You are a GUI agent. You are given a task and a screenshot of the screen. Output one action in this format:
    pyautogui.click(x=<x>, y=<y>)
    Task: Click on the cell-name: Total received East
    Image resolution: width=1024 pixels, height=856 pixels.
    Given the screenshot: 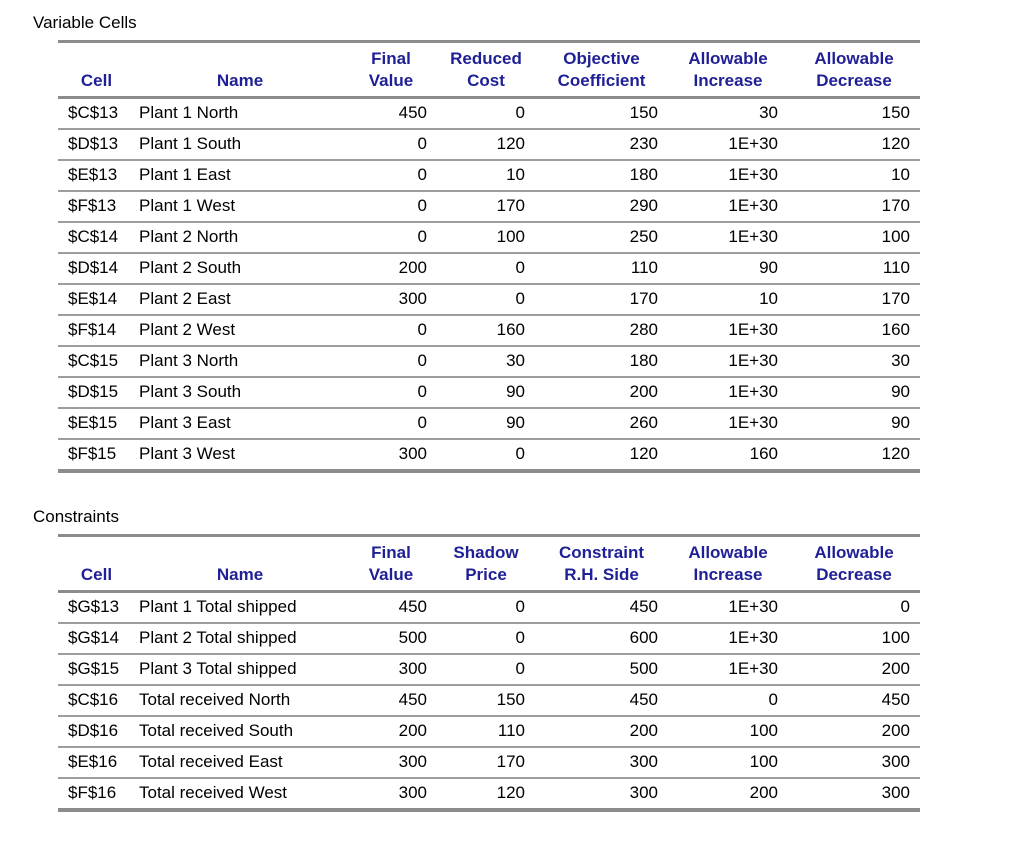 What is the action you would take?
    pyautogui.click(x=240, y=763)
    